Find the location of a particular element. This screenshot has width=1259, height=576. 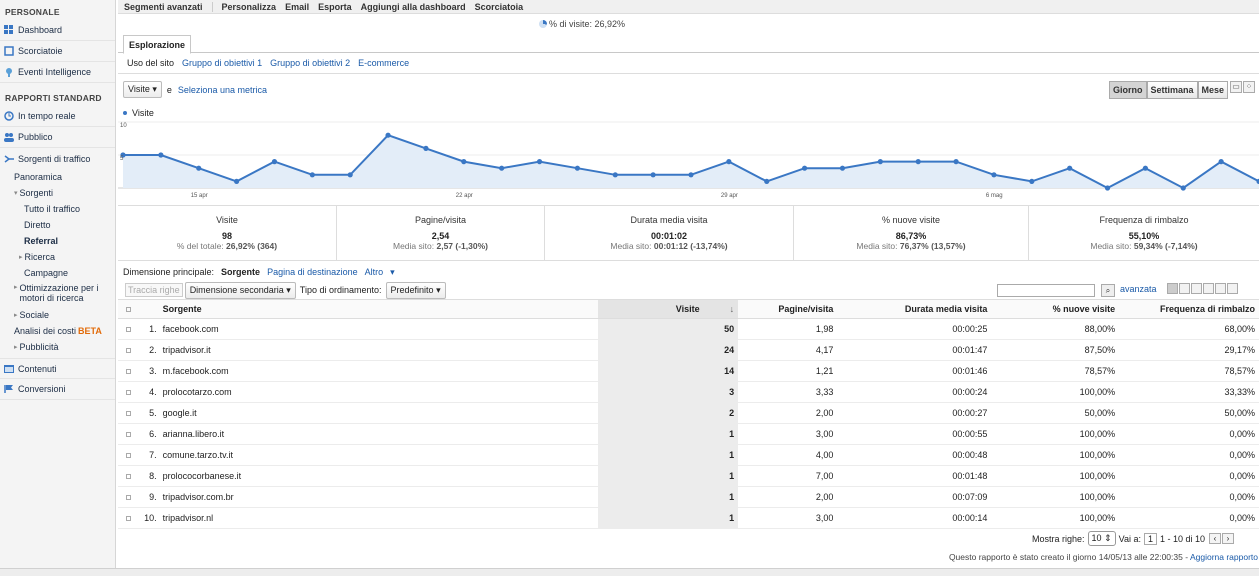

table-view-icon is located at coordinates (1172, 288).